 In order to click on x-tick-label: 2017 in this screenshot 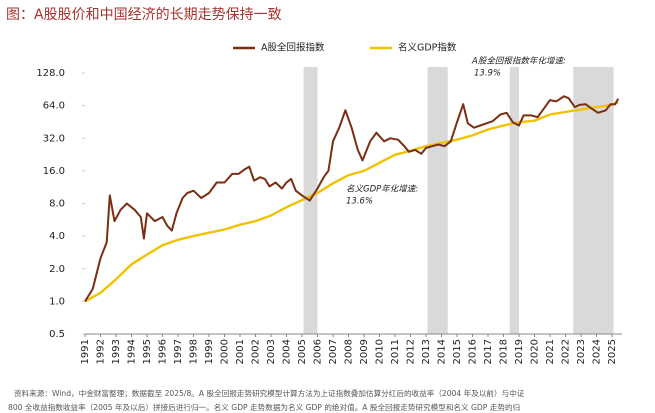, I will do `click(488, 351)`.